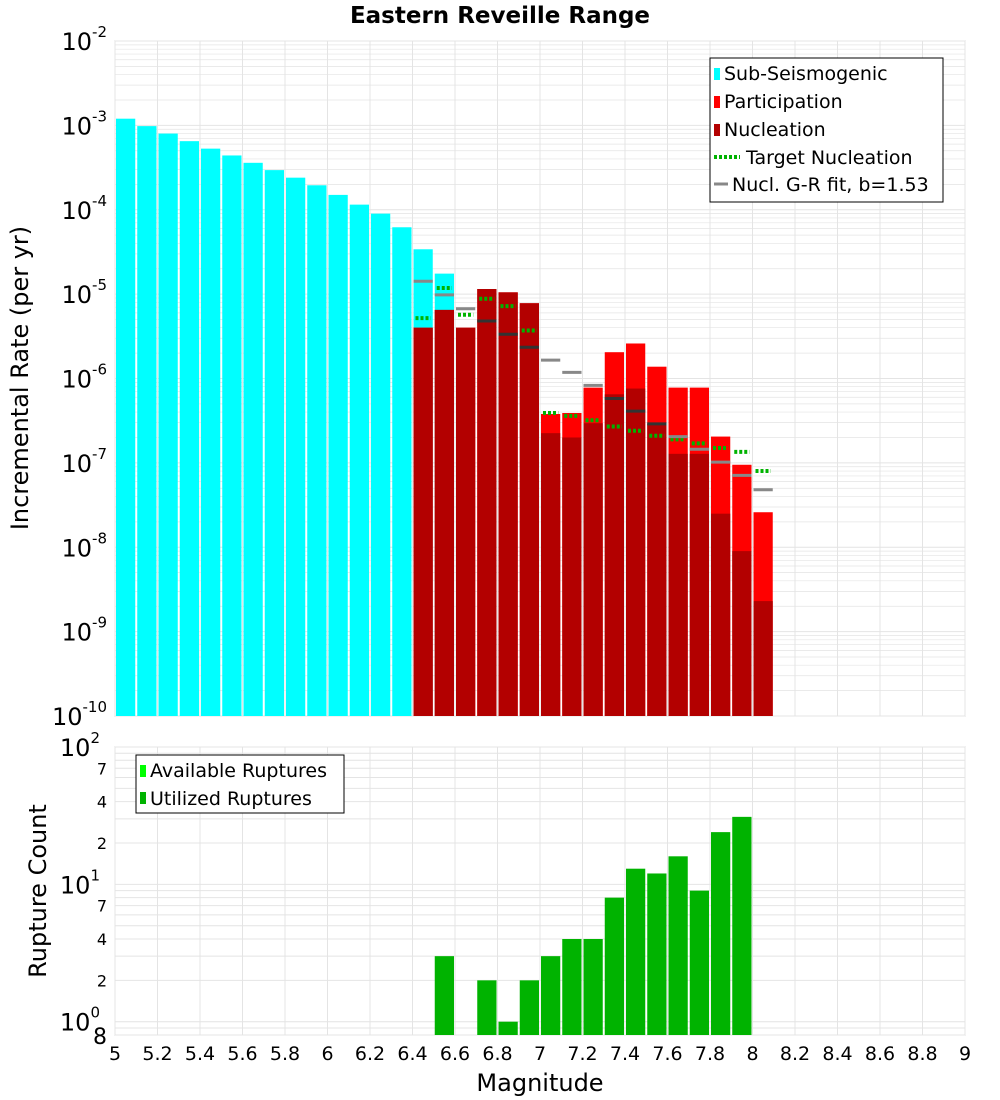  I want to click on x-tick-label: 7.4, so click(625, 1054).